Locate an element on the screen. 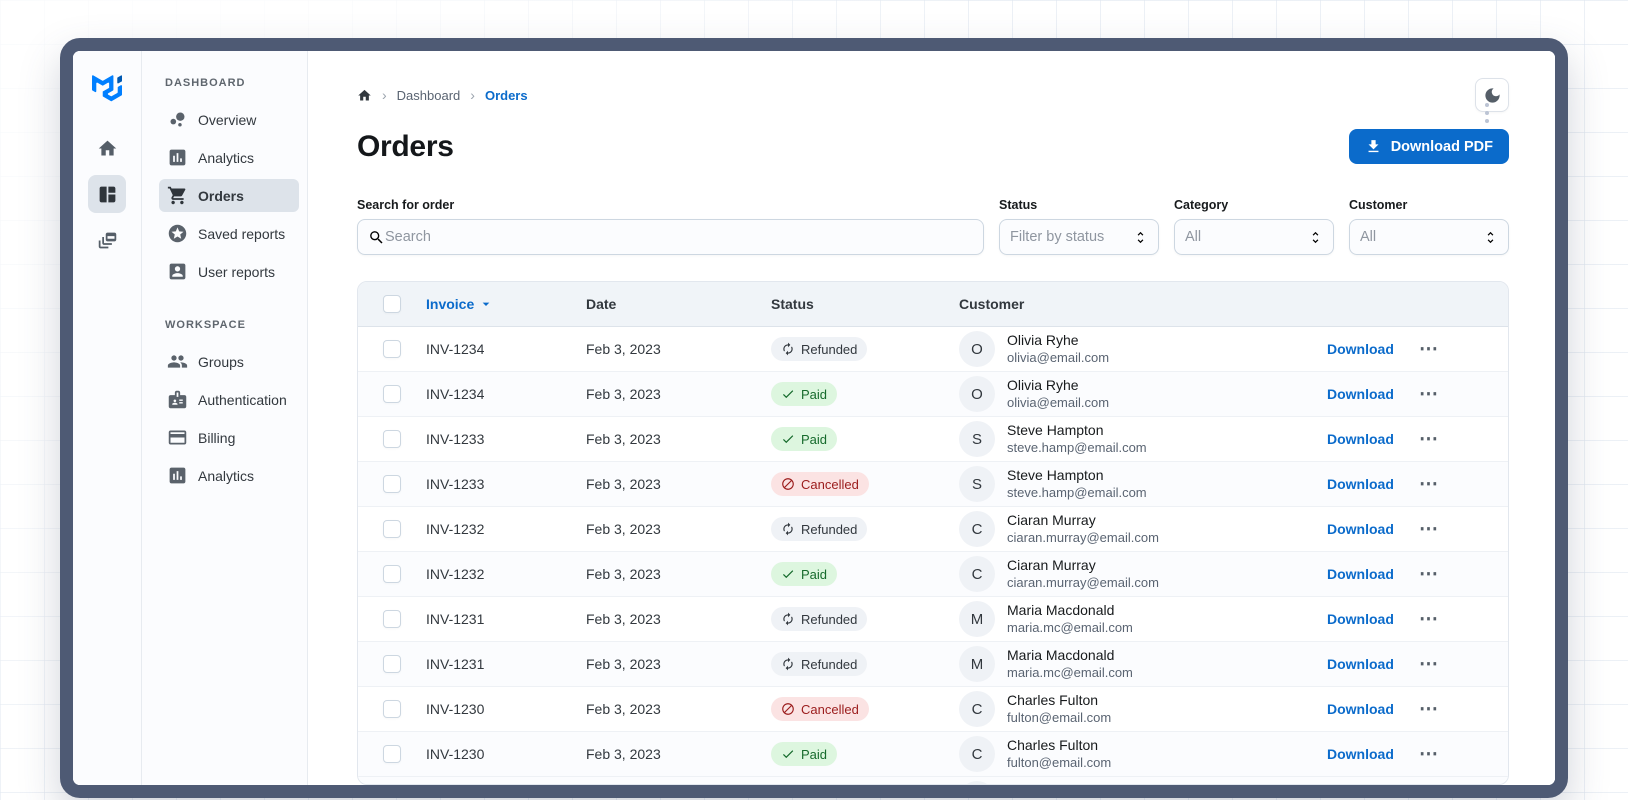 The image size is (1628, 800). layers-icon is located at coordinates (107, 240).